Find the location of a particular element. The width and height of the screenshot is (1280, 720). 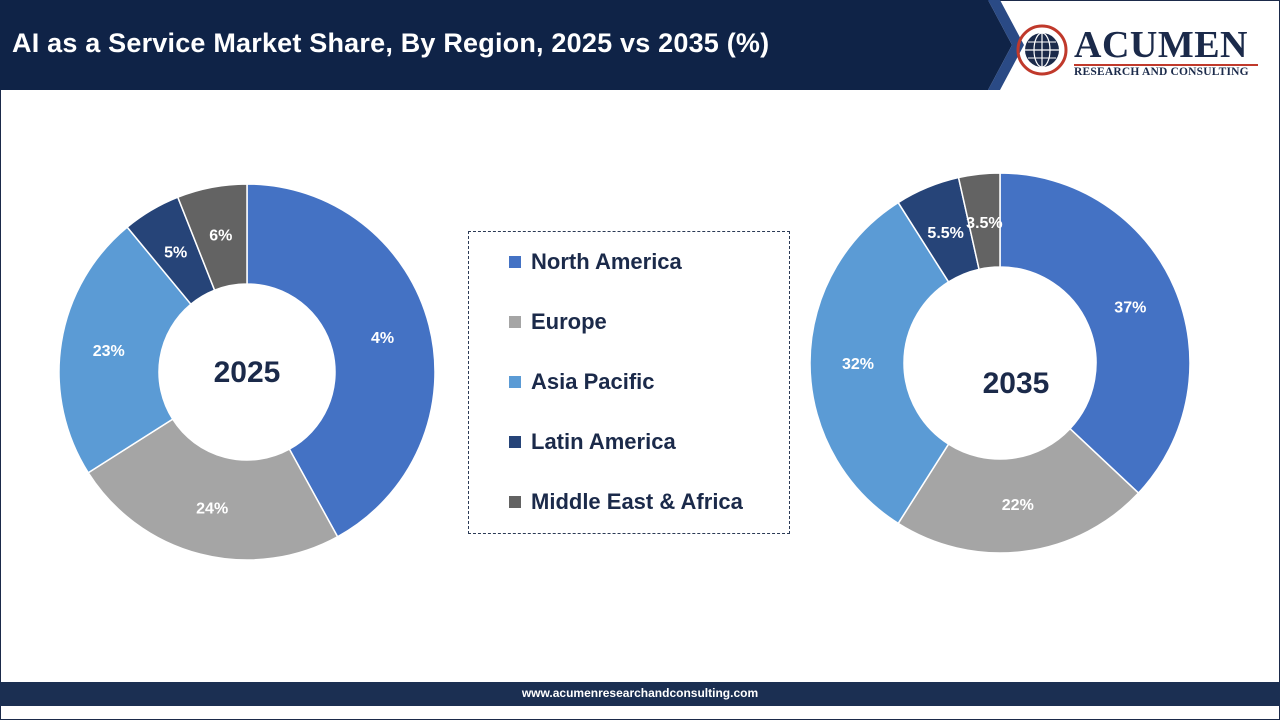

donut-2025-data-label: 23% is located at coordinates (109, 351).